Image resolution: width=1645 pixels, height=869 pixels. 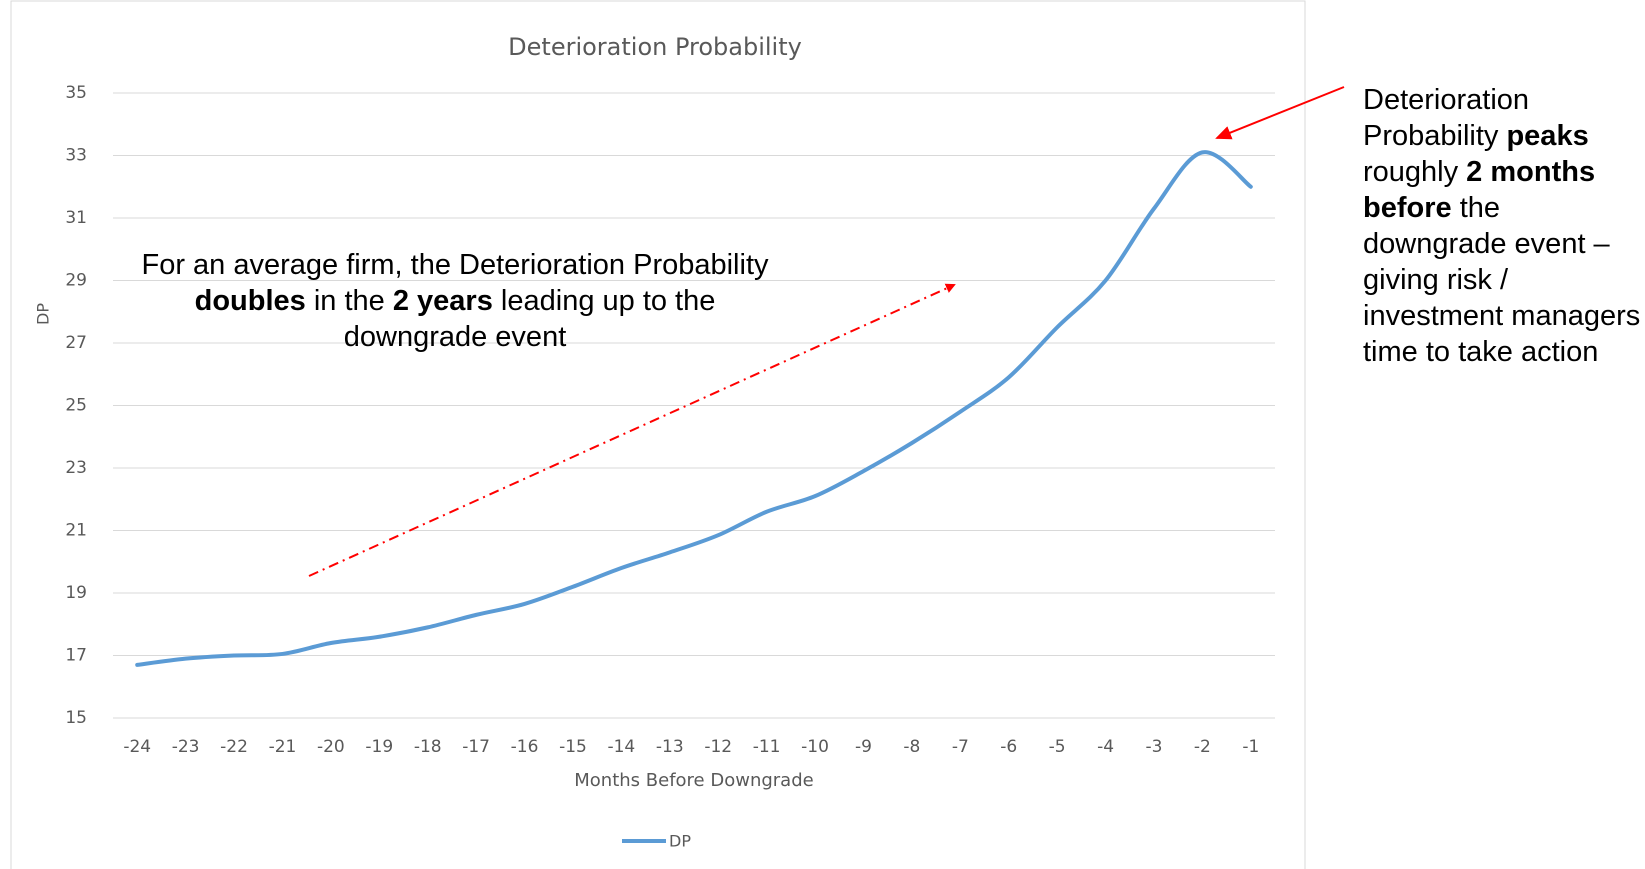 I want to click on x-tick-label: -23, so click(x=186, y=747).